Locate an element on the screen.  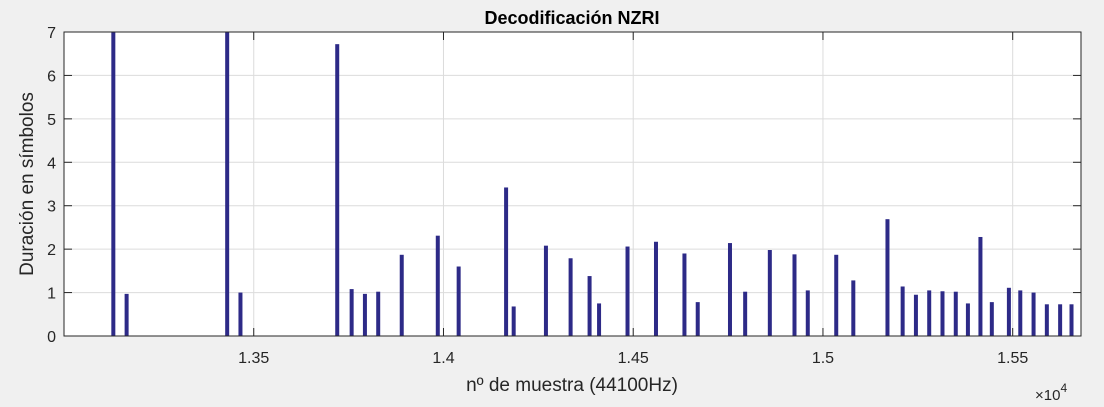
x-tick-label: 1.45 is located at coordinates (633, 358).